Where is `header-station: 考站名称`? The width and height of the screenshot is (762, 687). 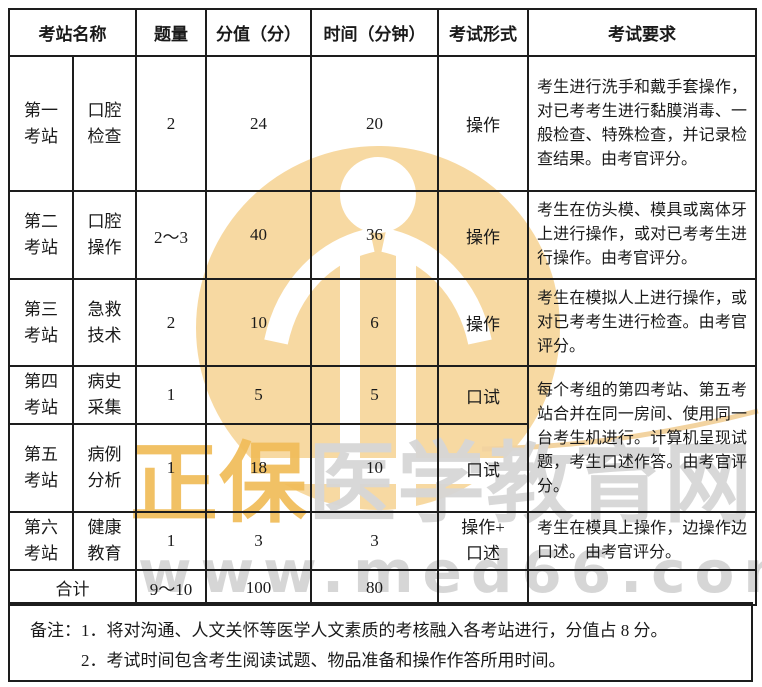 header-station: 考站名称 is located at coordinates (72, 32).